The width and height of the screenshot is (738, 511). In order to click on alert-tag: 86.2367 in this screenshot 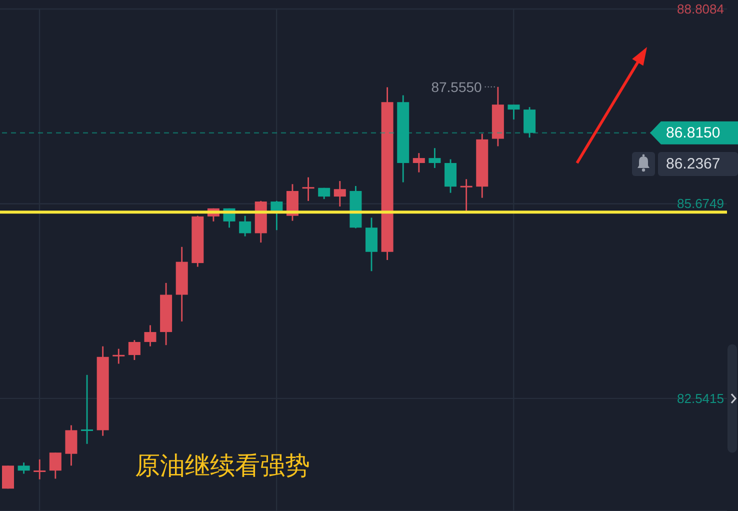, I will do `click(698, 164)`.